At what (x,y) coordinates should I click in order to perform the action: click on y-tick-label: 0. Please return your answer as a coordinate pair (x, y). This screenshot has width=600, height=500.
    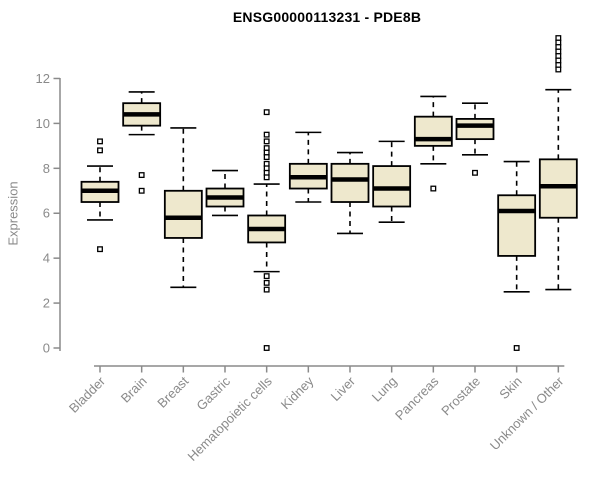
    Looking at the image, I should click on (46, 348).